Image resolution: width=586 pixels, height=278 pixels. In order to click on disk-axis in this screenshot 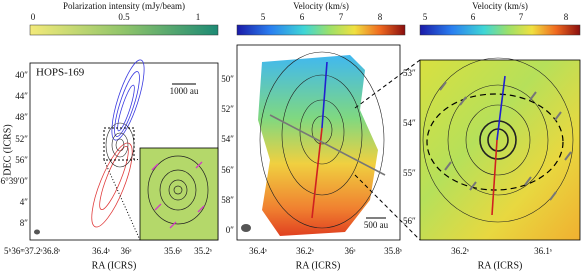, I will do `click(327, 145)`.